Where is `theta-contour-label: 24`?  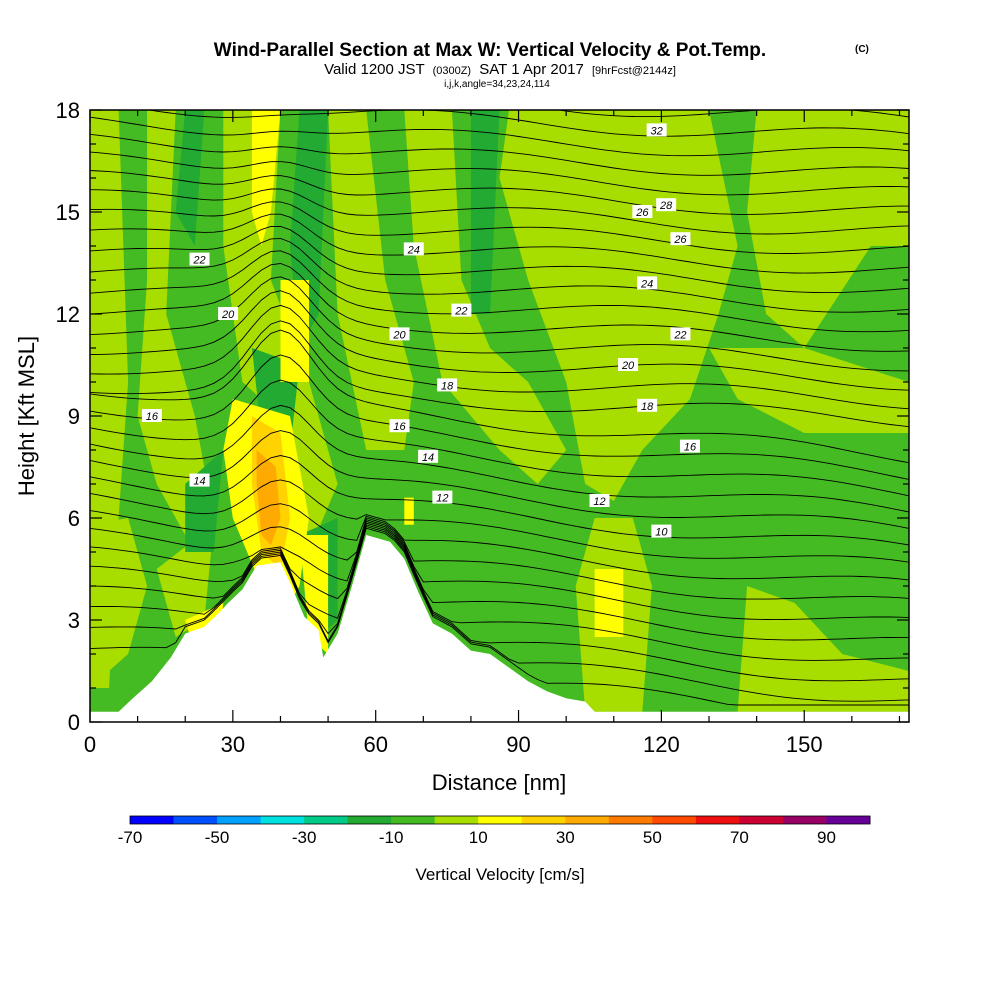 theta-contour-label: 24 is located at coordinates (647, 283).